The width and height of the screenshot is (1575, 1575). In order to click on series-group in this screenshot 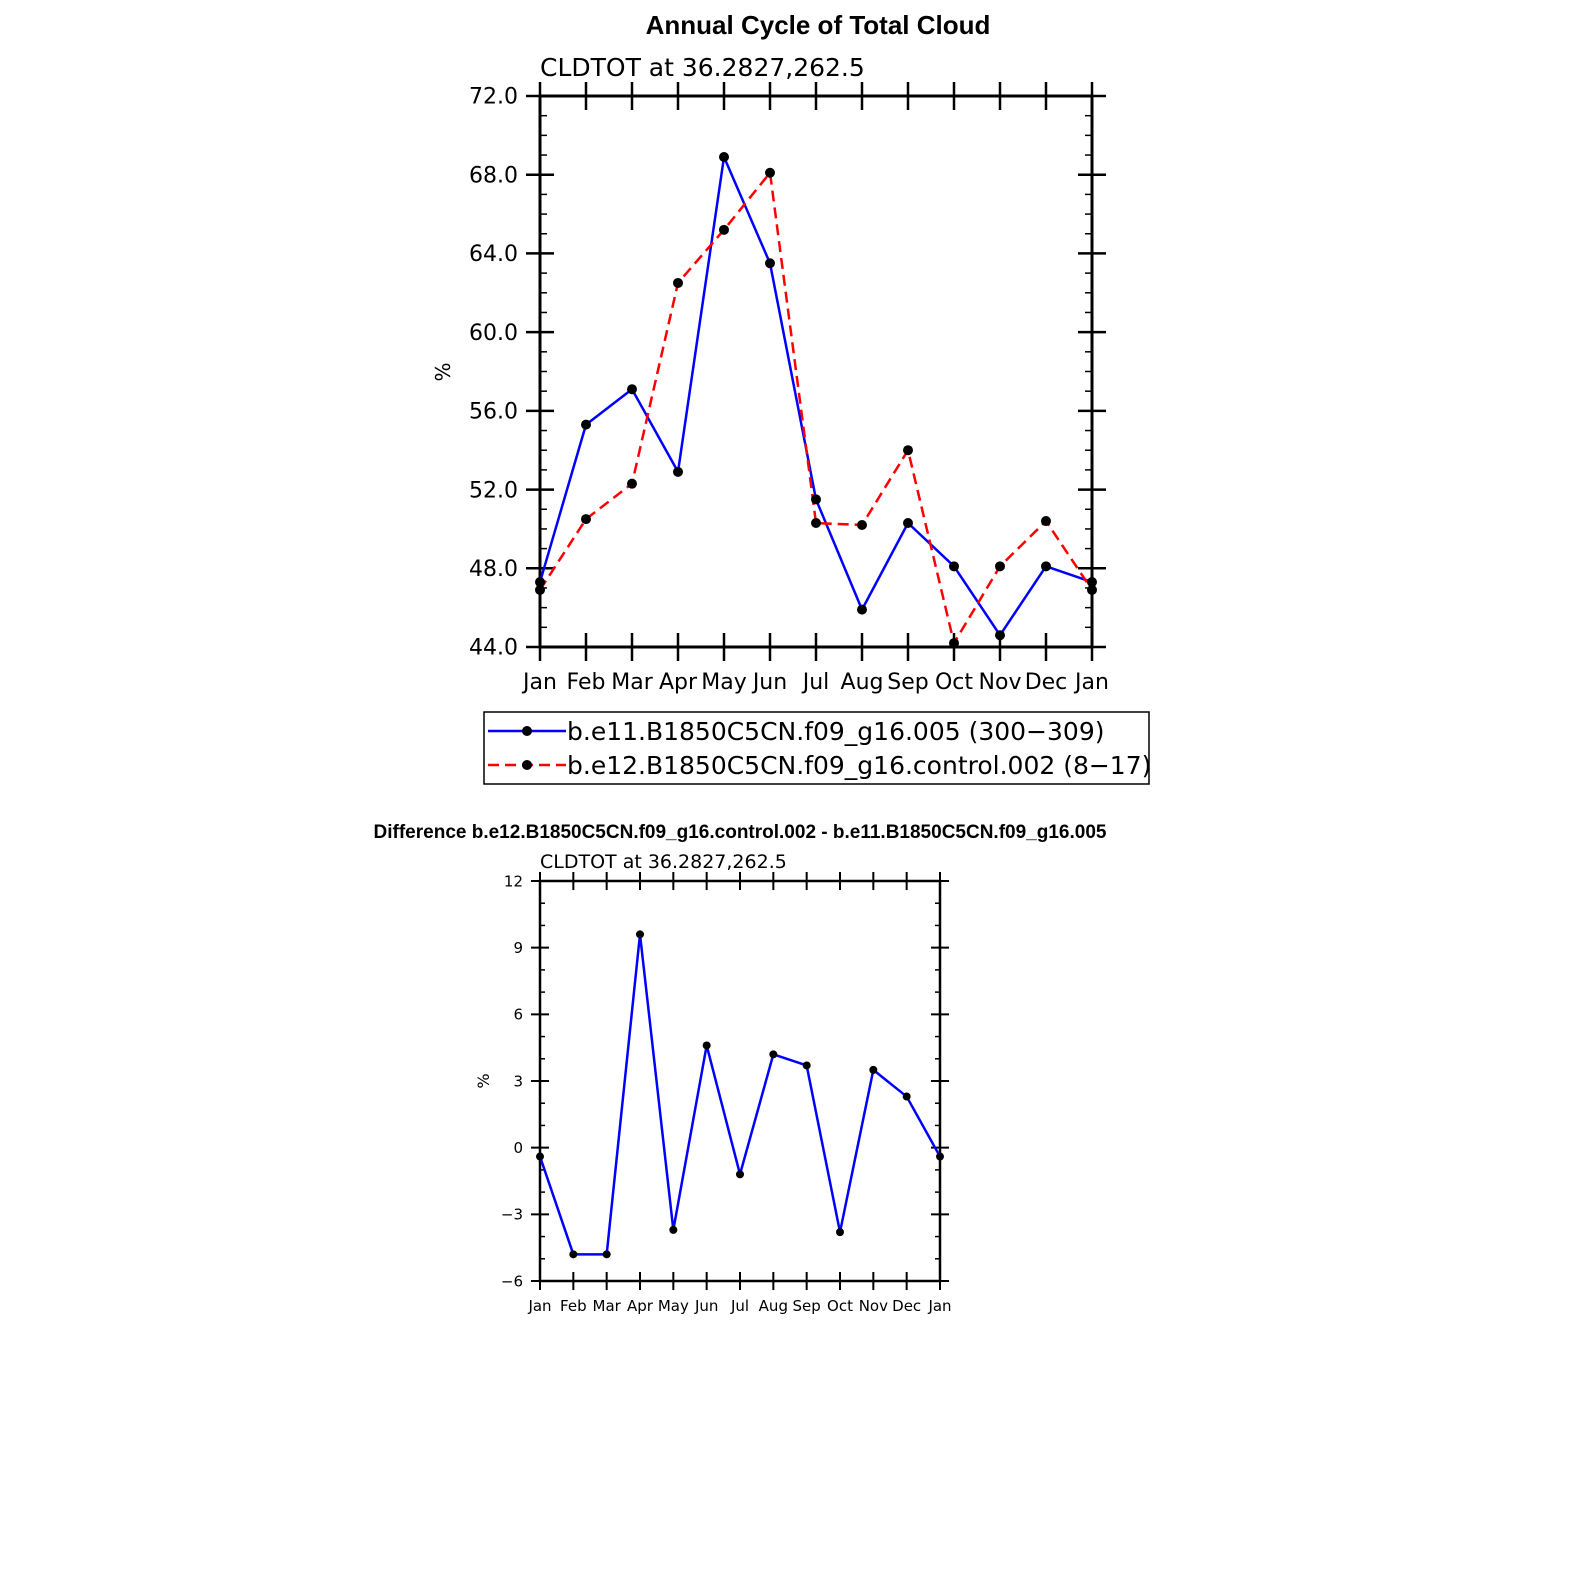, I will do `click(816, 400)`.